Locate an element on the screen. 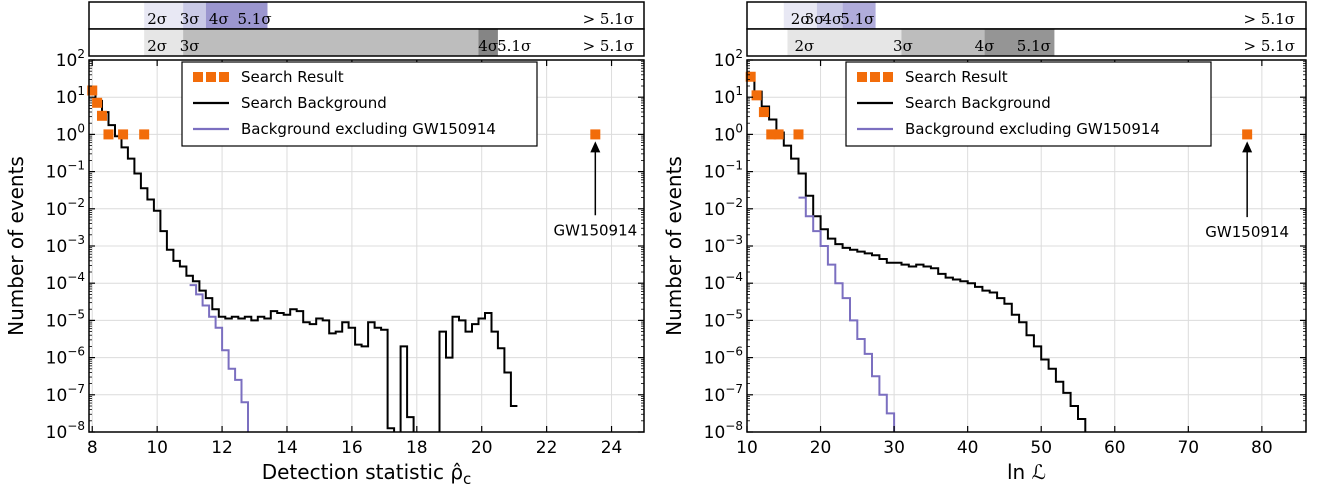  x-tick-label-5: 18 is located at coordinates (417, 448).